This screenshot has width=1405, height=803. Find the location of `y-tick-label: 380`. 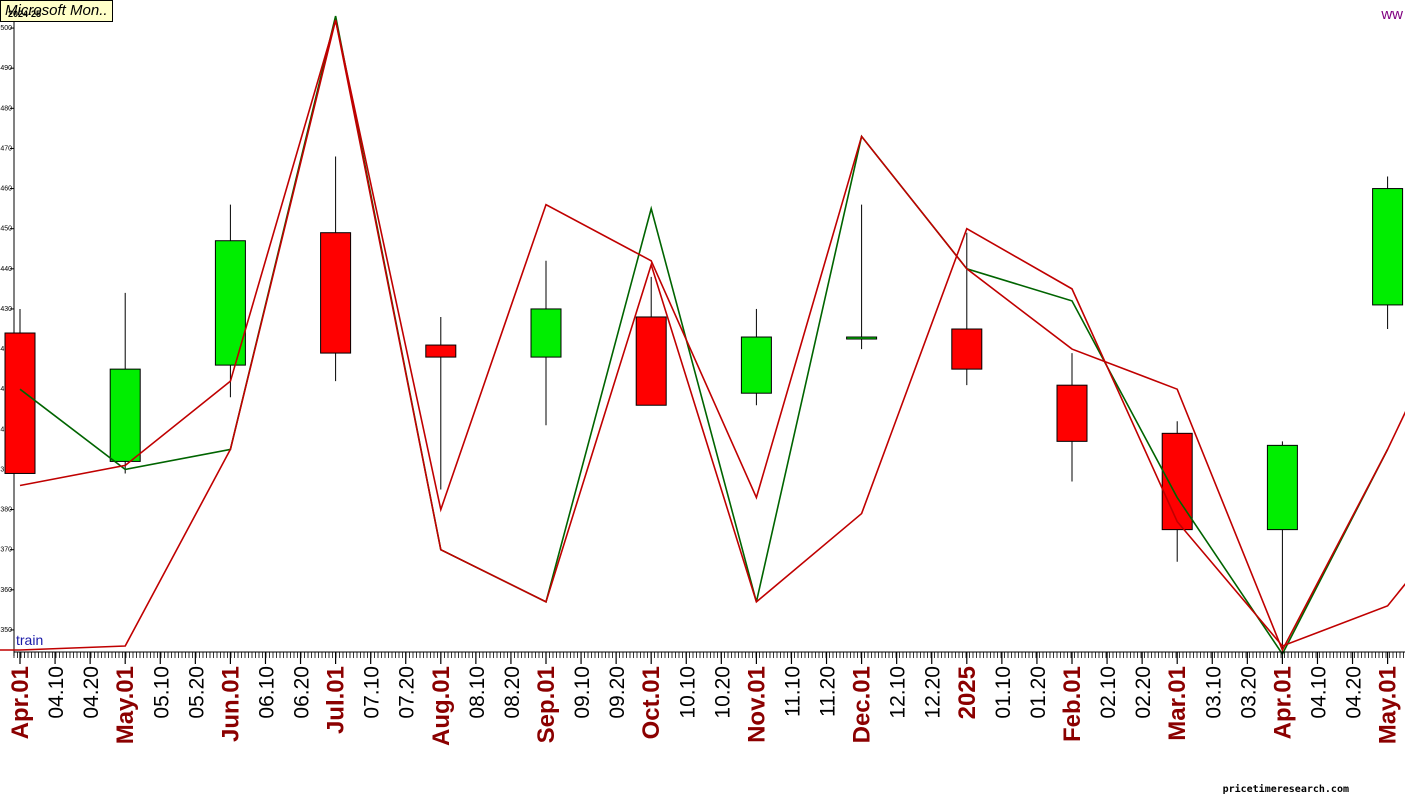

y-tick-label: 380 is located at coordinates (6, 510).